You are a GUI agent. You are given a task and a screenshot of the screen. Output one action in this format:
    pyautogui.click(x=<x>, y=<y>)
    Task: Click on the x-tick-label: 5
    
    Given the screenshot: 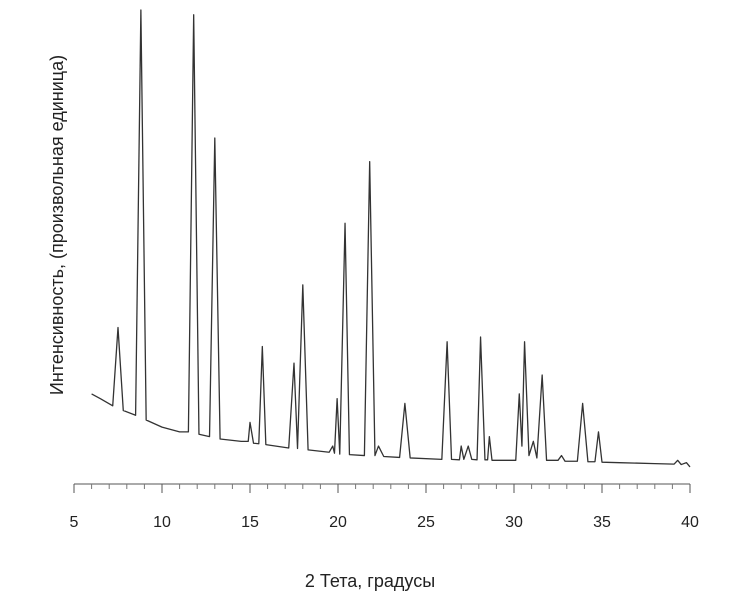 What is the action you would take?
    pyautogui.click(x=74, y=522)
    